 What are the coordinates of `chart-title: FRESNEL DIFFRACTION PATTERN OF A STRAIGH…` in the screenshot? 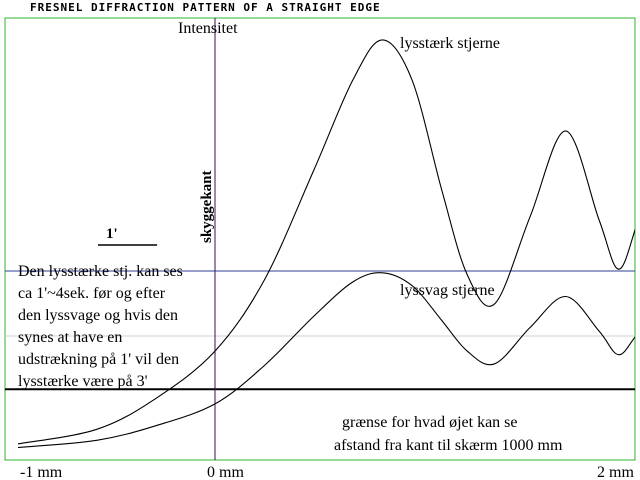 It's located at (205, 7).